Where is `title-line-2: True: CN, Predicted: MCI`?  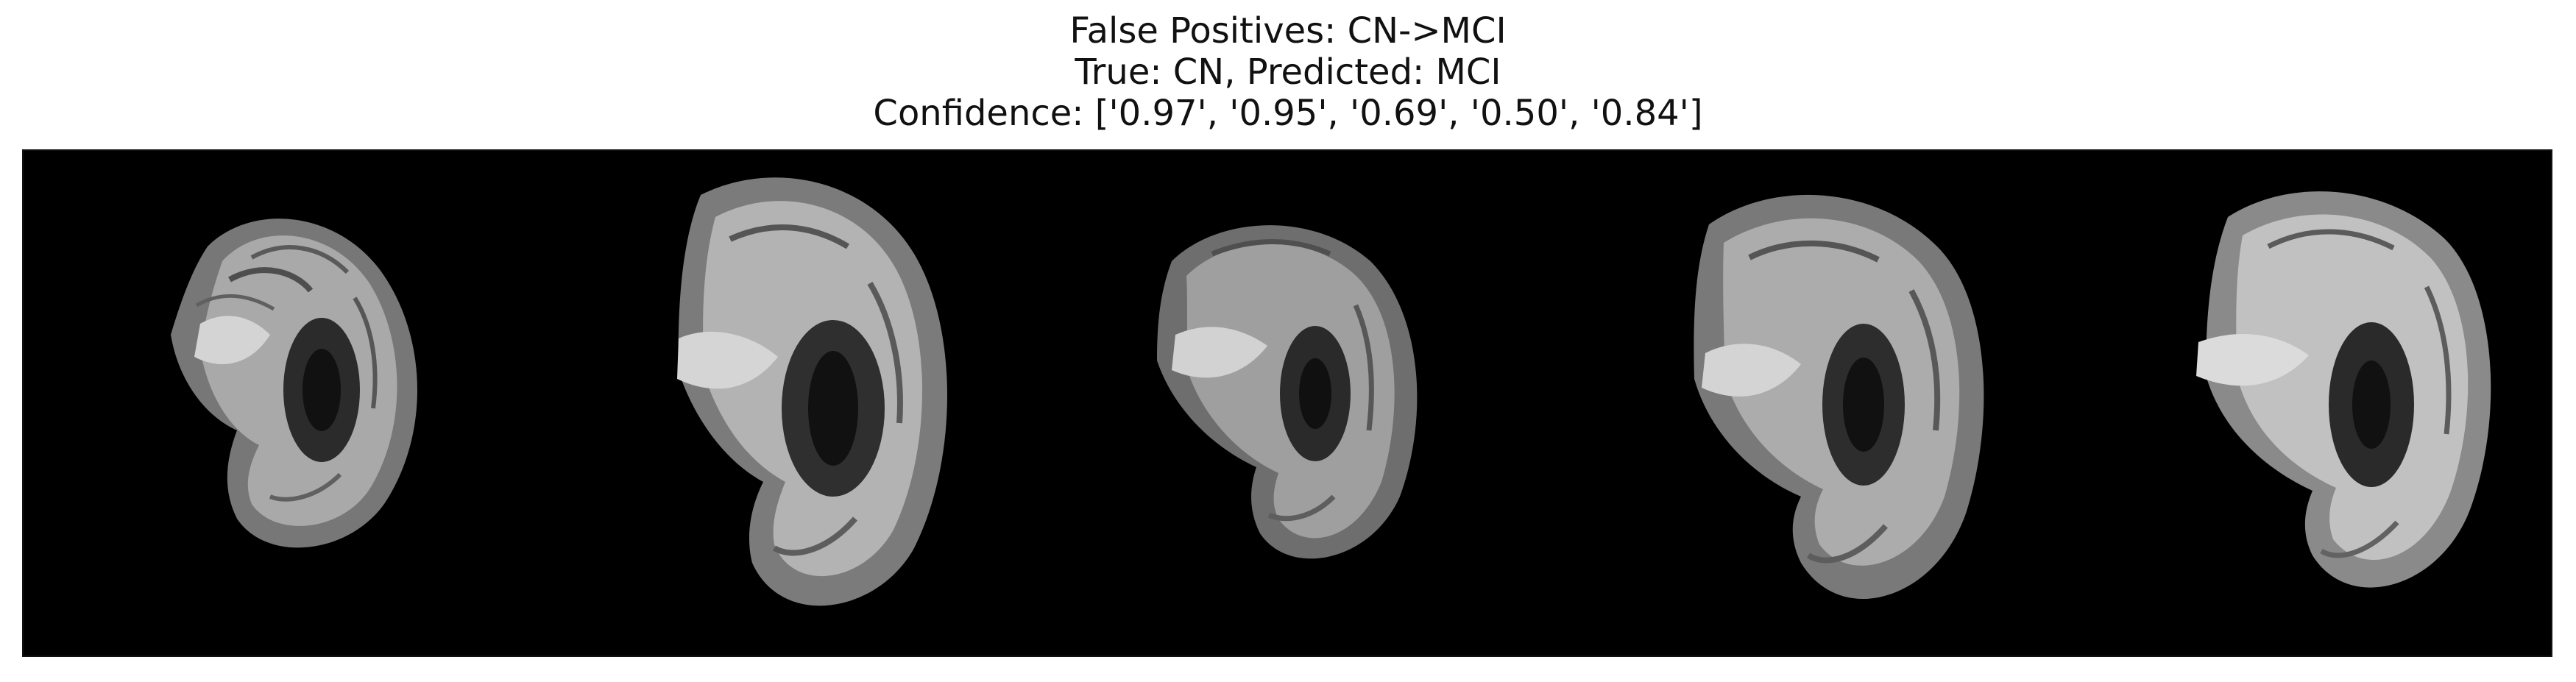
title-line-2: True: CN, Predicted: MCI is located at coordinates (1288, 72).